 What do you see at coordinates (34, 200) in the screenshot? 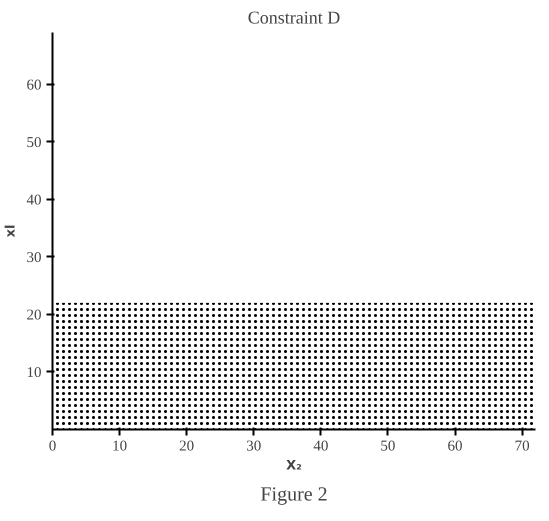
I see `y-tick-label: 40` at bounding box center [34, 200].